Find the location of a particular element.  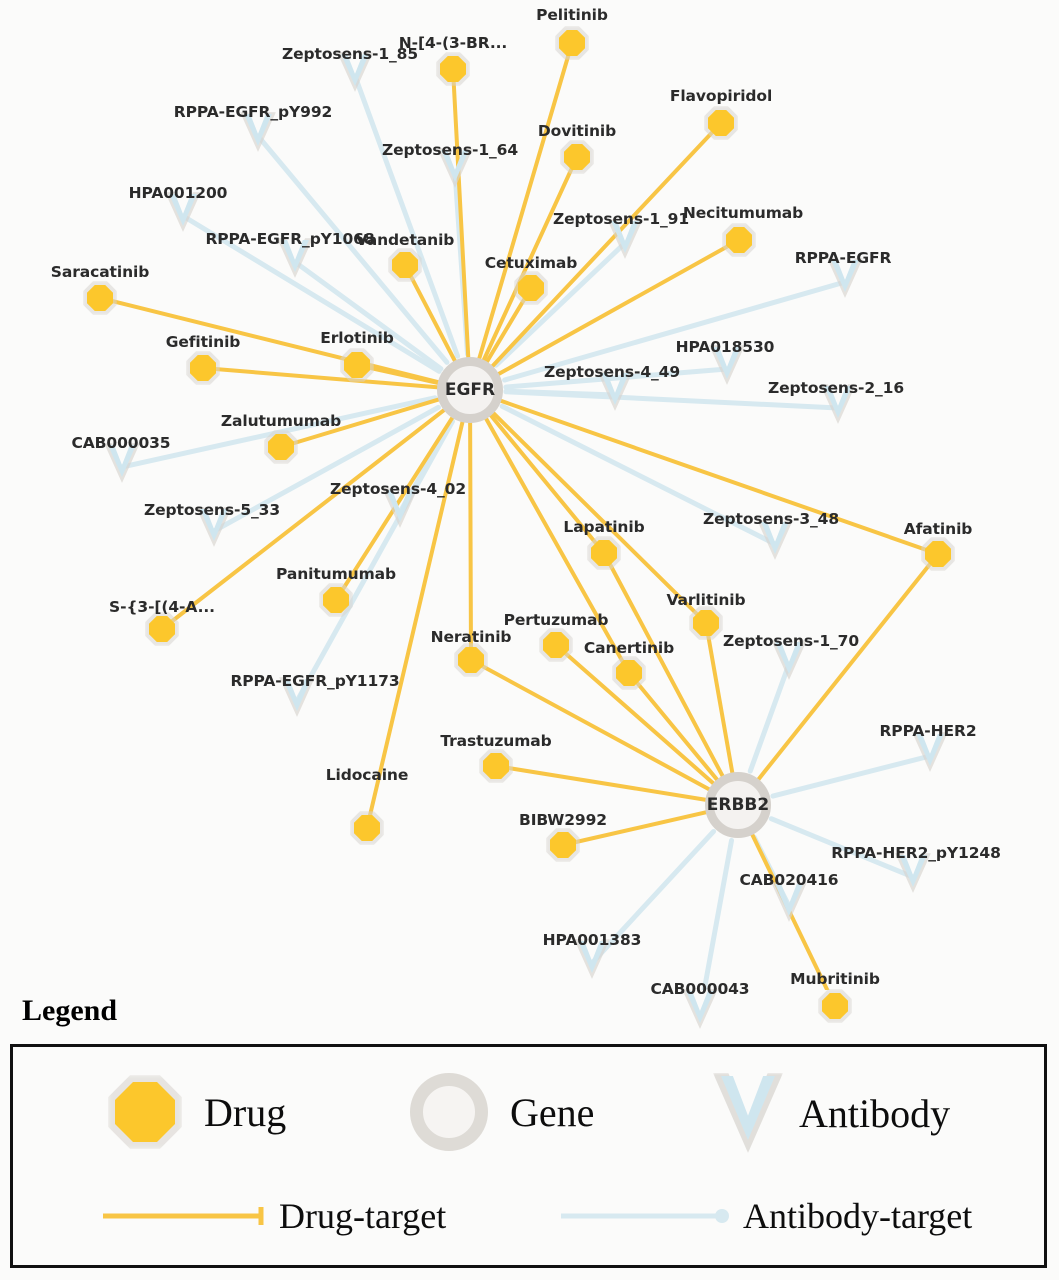

legend-label-drug: Drug is located at coordinates (245, 1112).